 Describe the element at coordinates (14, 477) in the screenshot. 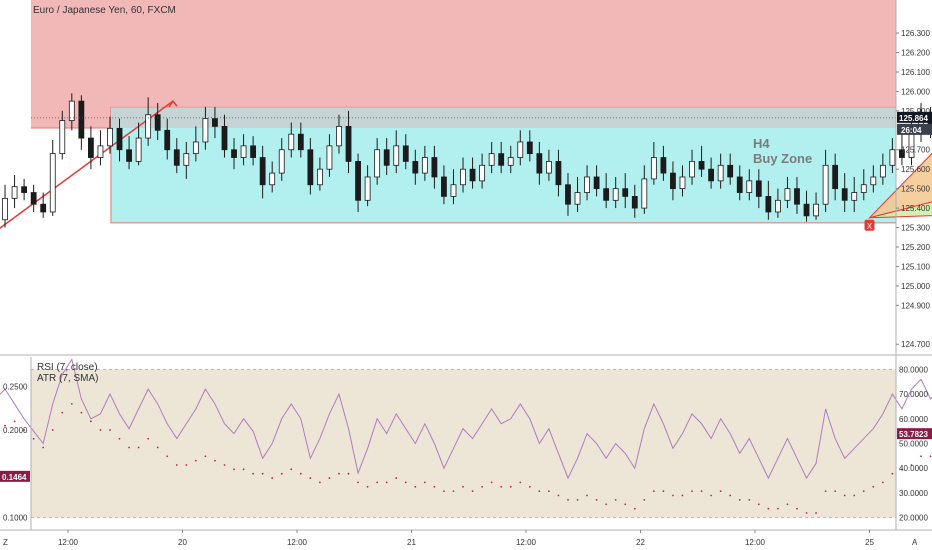

I see `atr-current-text: 0.1464` at that location.